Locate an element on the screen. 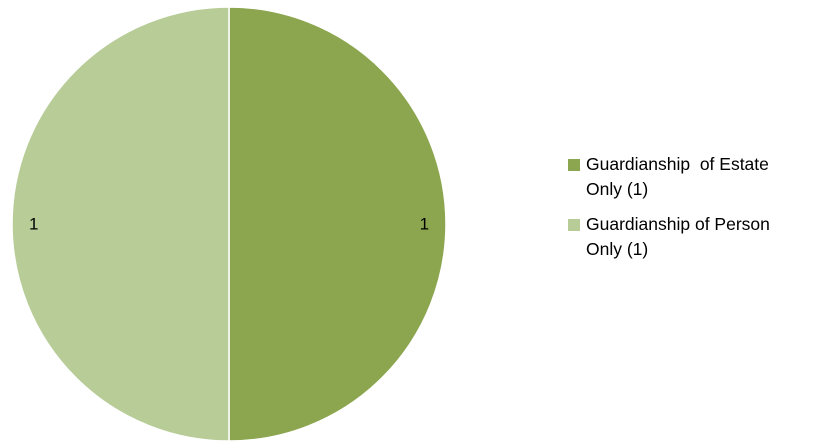 Image resolution: width=840 pixels, height=443 pixels. legend-swatch-estate is located at coordinates (574, 165).